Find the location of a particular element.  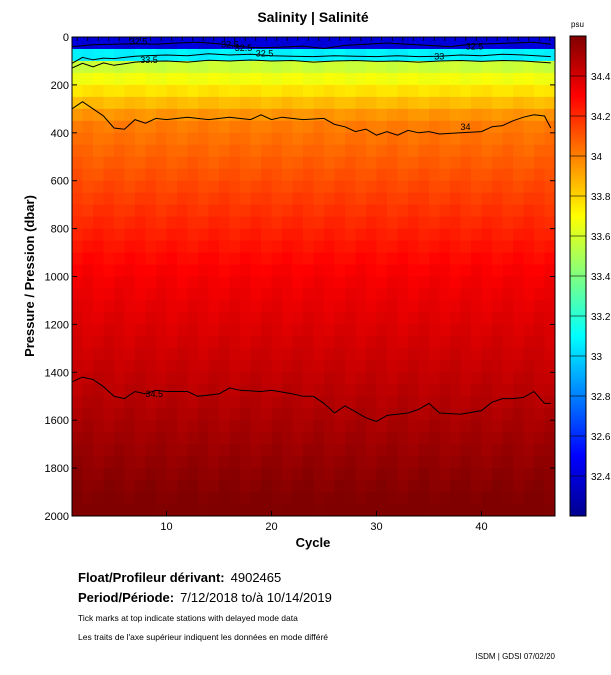

period-value: 7/12/2018 to/à 10/14/2019 is located at coordinates (256, 597).